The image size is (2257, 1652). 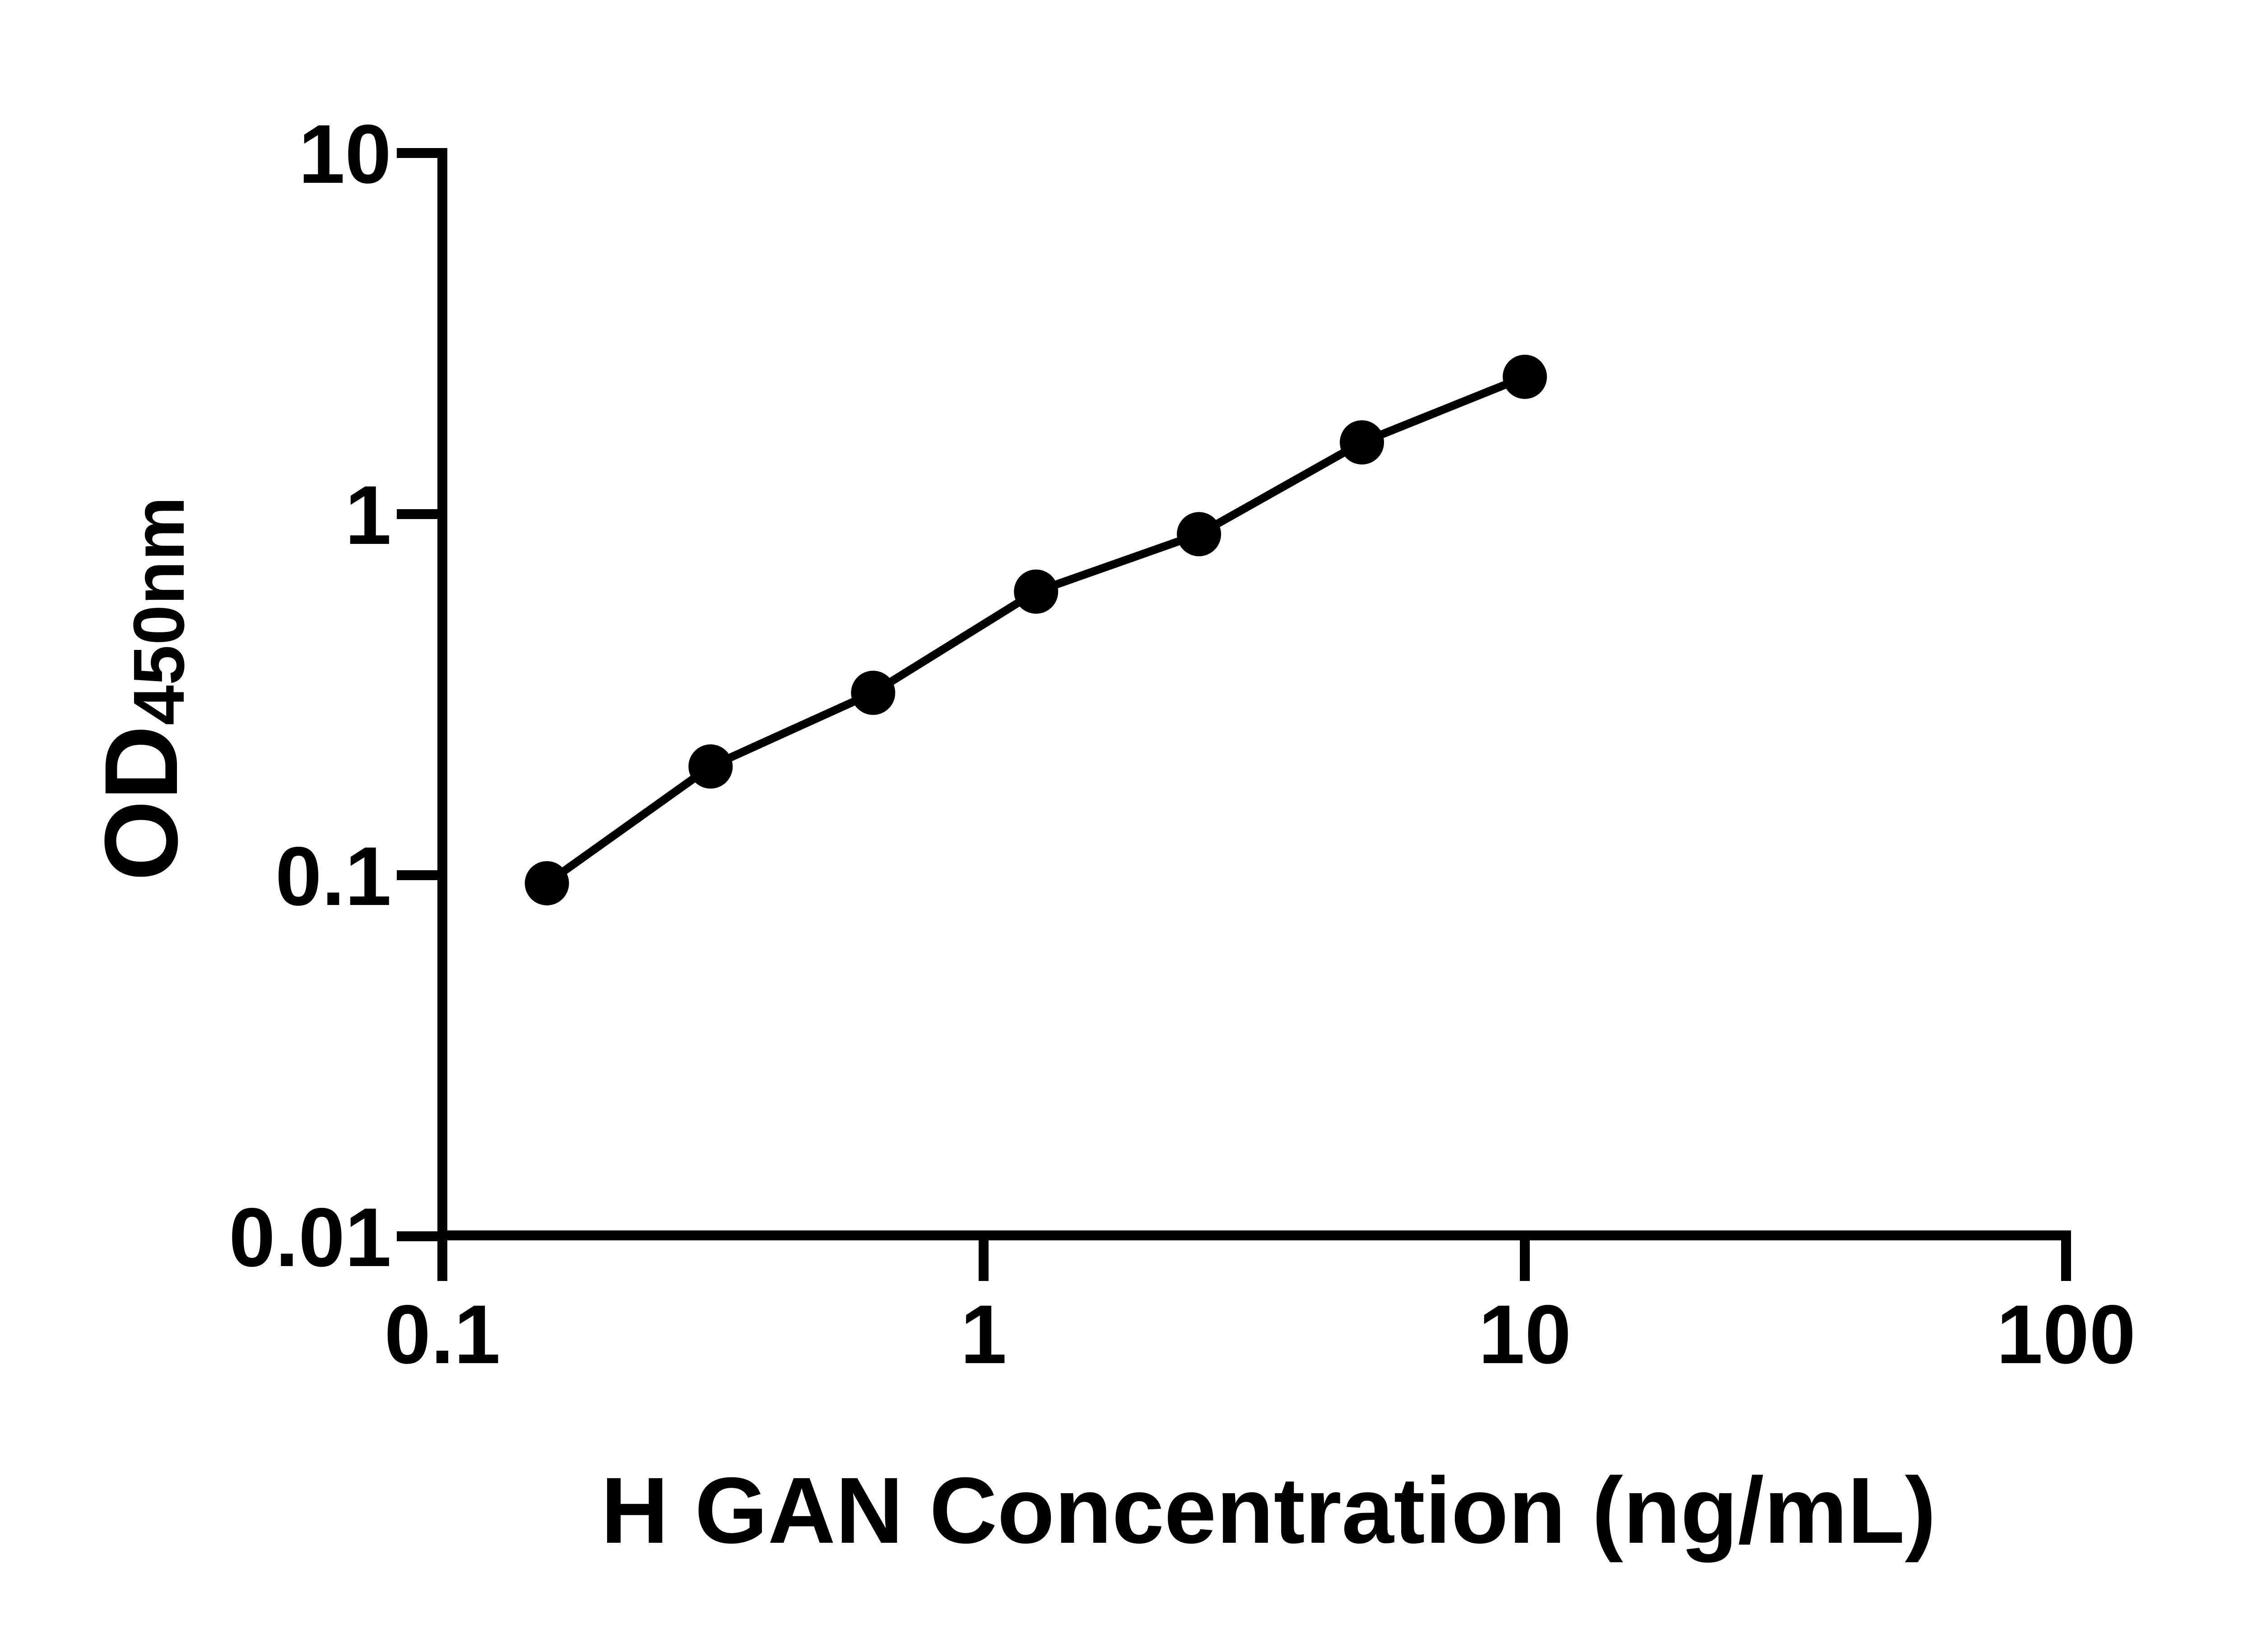 I want to click on y-tick-label: 0.01, so click(x=310, y=1237).